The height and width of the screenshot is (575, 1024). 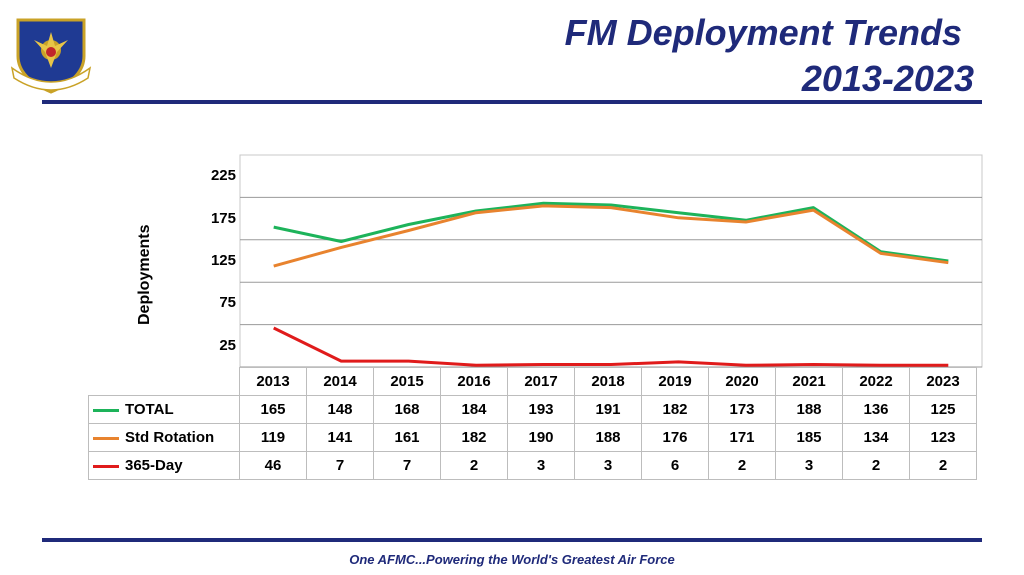 I want to click on table-row: TOTAL 165 148 168 184 193 191 182 173 188 136 125, so click(x=532, y=409).